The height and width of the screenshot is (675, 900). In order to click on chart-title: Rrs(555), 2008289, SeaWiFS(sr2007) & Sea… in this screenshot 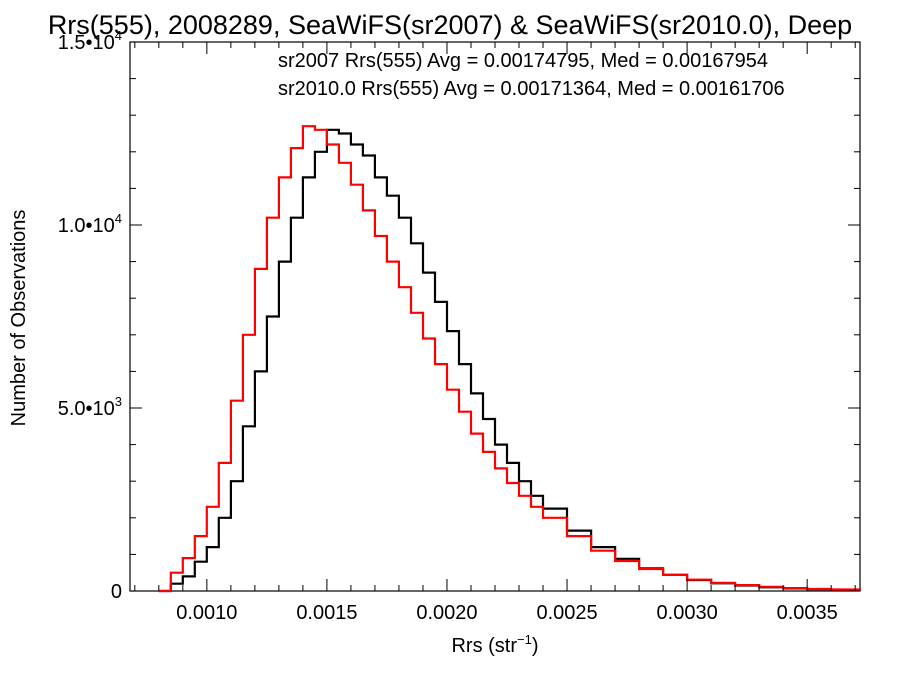, I will do `click(450, 25)`.